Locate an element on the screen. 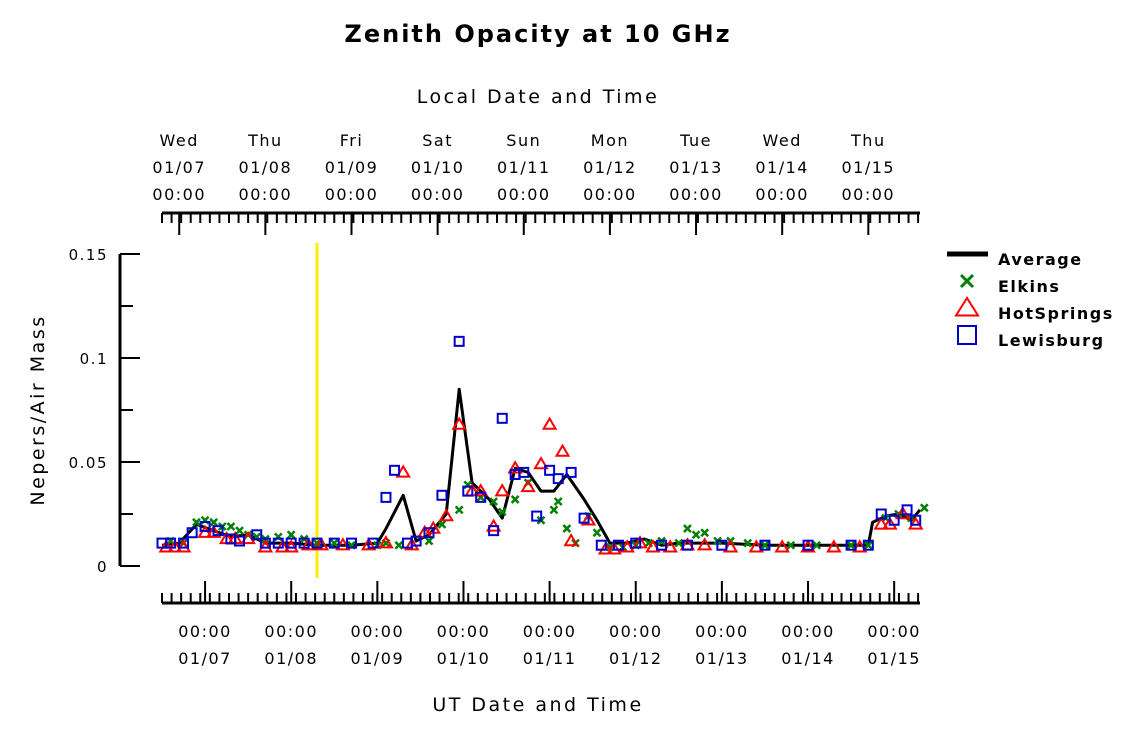 This screenshot has width=1125, height=731. top-tick-label: Tue is located at coordinates (695, 140).